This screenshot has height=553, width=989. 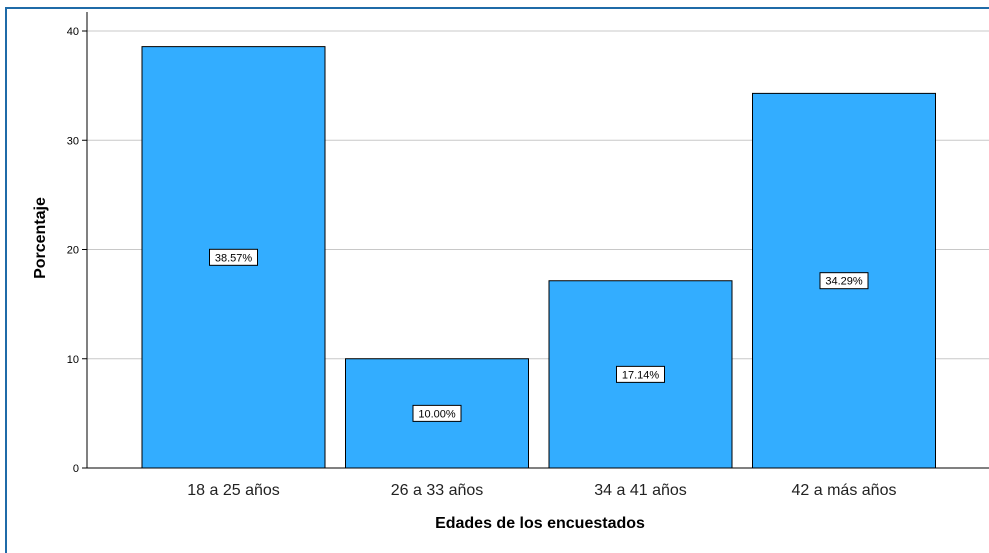 I want to click on y-axis-title: Porcentaje, so click(x=40, y=238).